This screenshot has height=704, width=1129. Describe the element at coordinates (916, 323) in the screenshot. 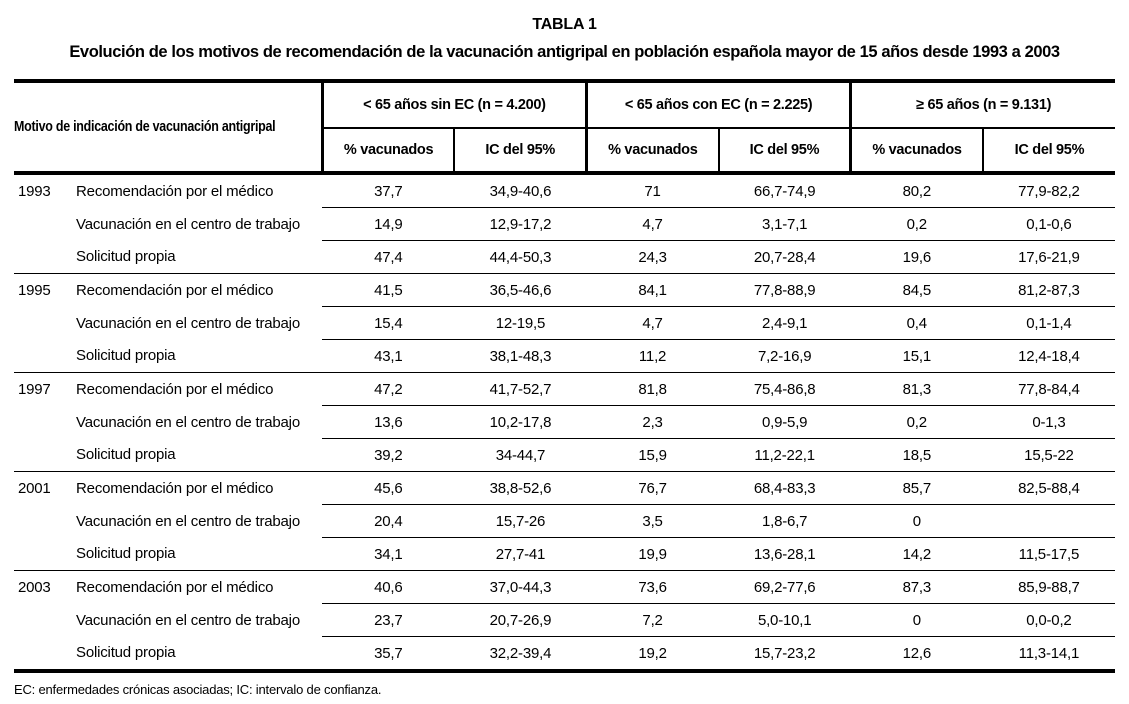

I see `value-cell: 0,4` at that location.